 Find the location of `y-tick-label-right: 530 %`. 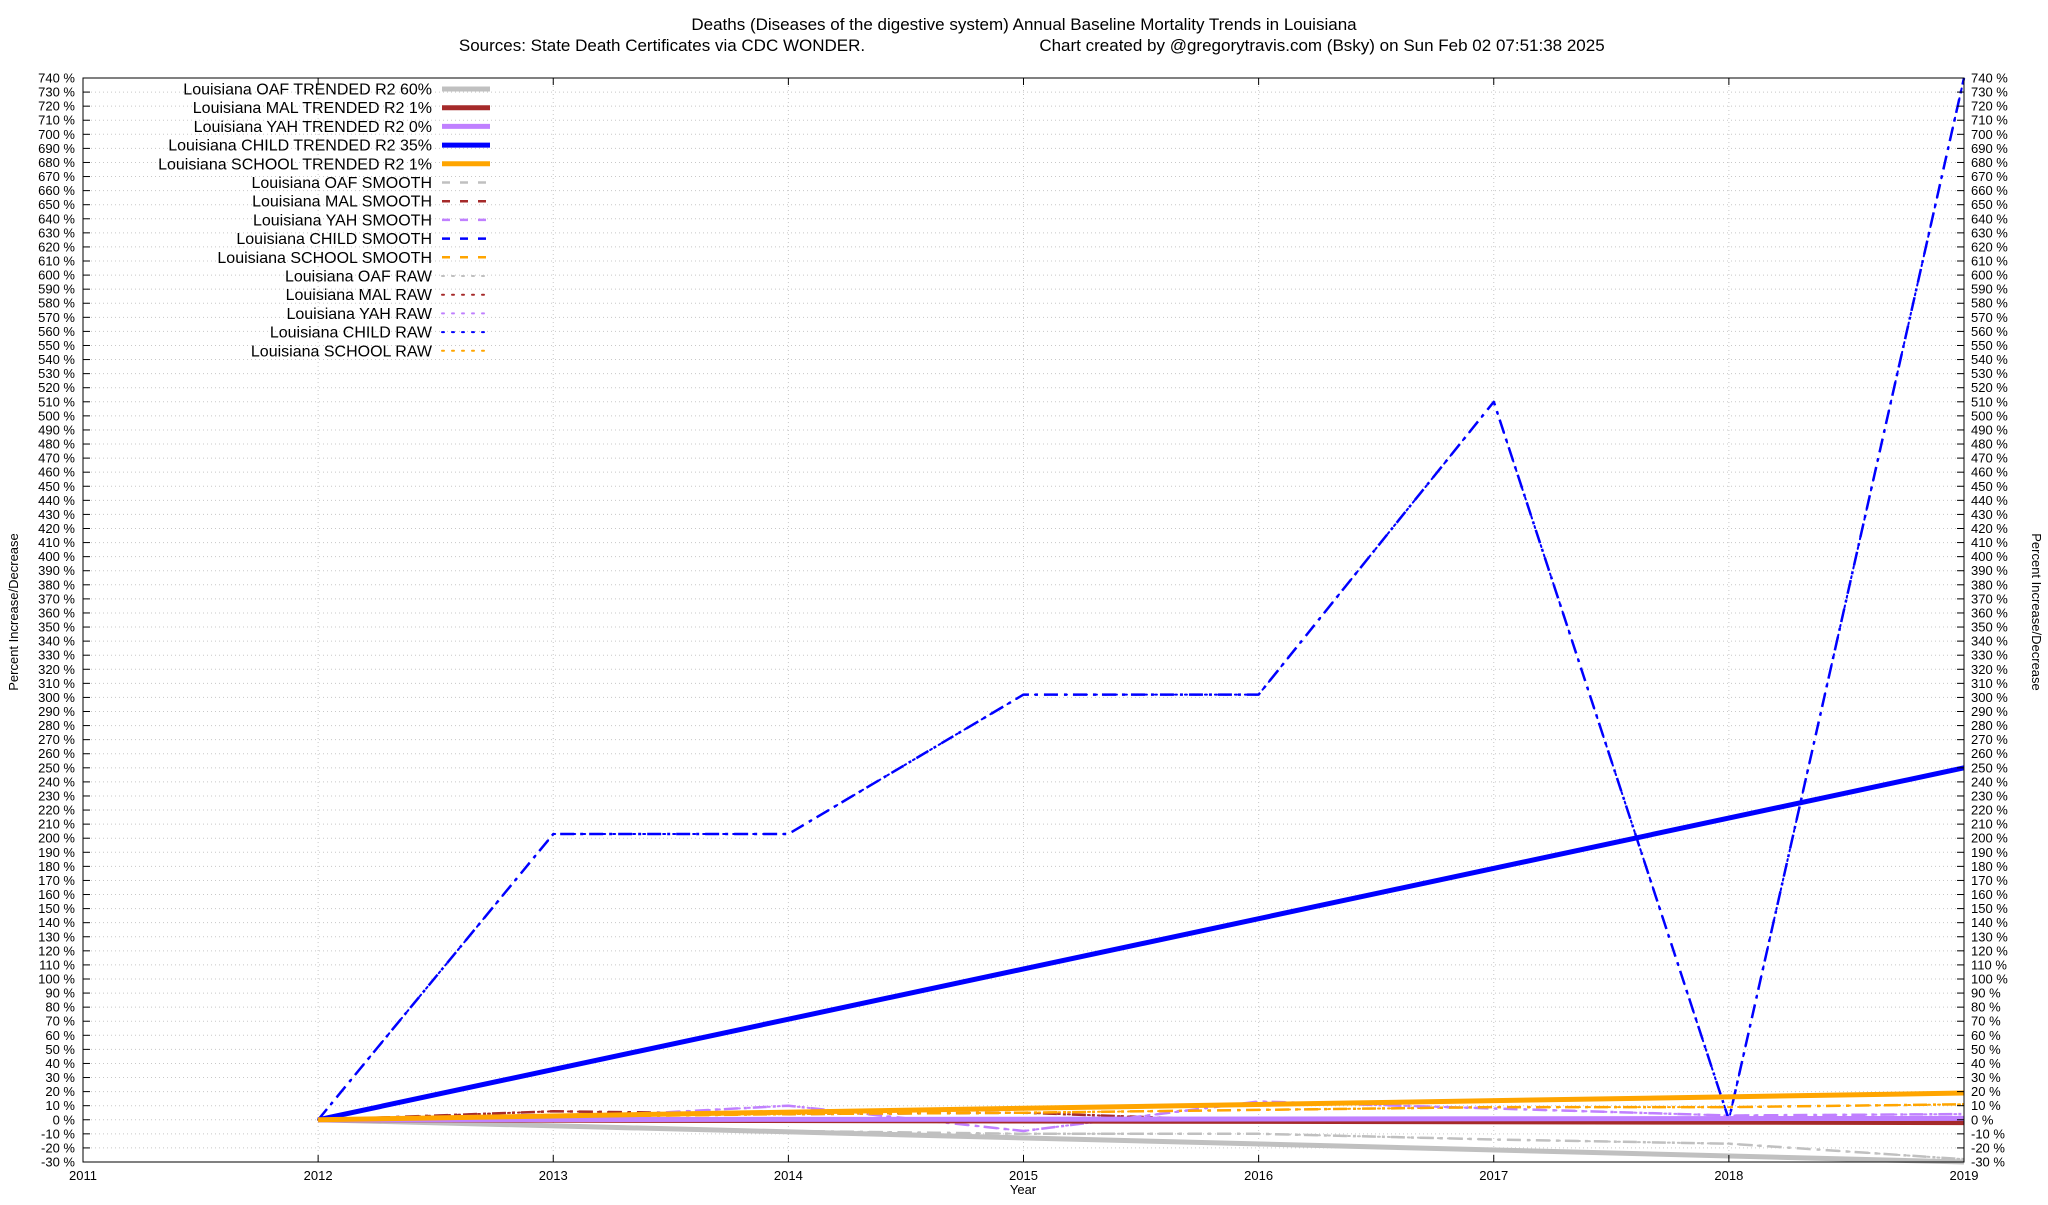

y-tick-label-right: 530 % is located at coordinates (1989, 373).